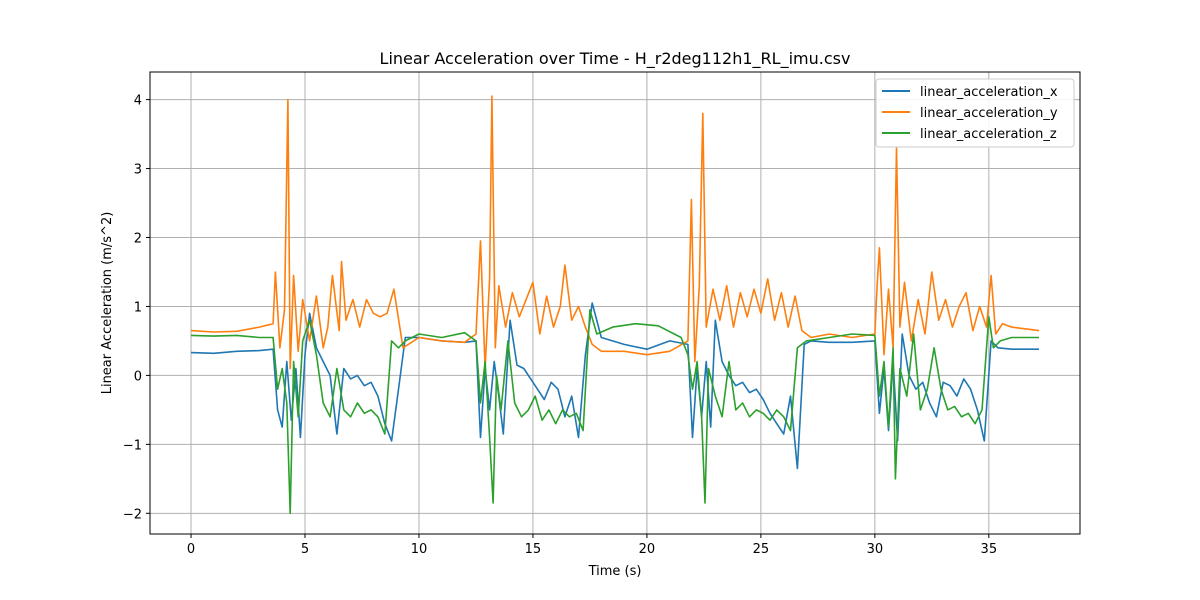 The width and height of the screenshot is (1200, 600). Describe the element at coordinates (533, 549) in the screenshot. I see `x-tick-label: 15` at that location.